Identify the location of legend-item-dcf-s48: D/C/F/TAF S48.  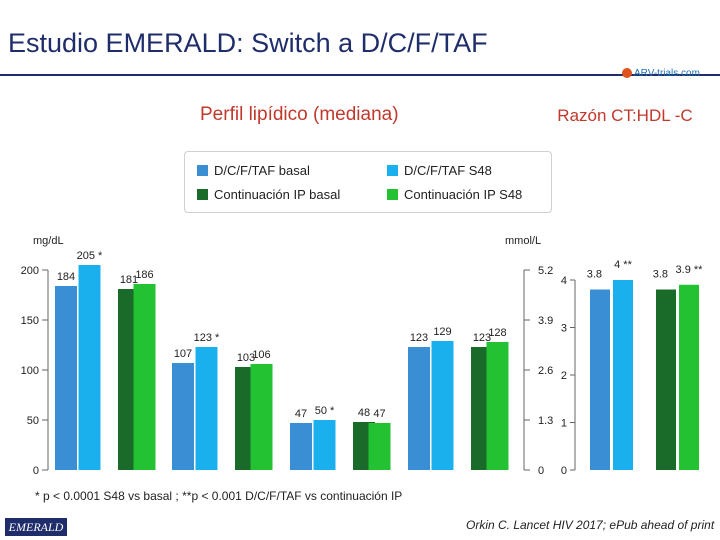
(439, 170).